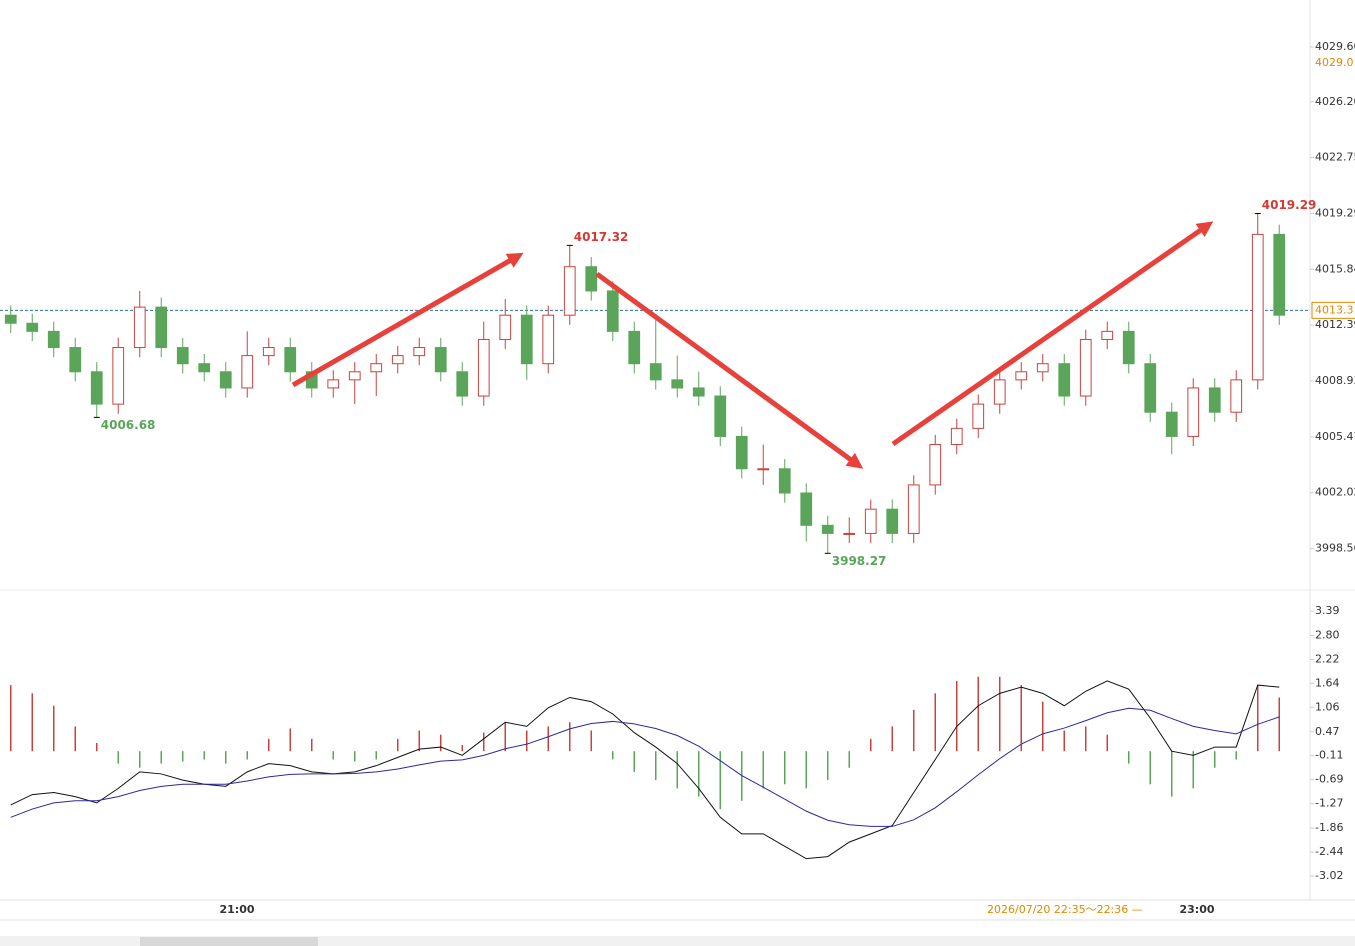  Describe the element at coordinates (229, 941) in the screenshot. I see `scroll-thumb` at that location.